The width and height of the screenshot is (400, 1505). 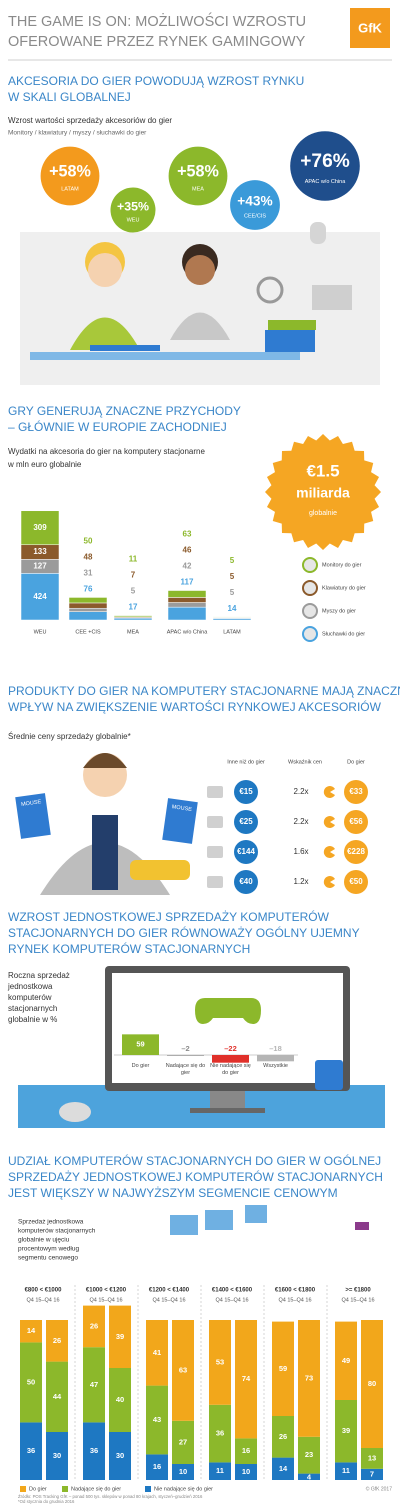 I want to click on monitor-screen, so click(x=227, y=1028).